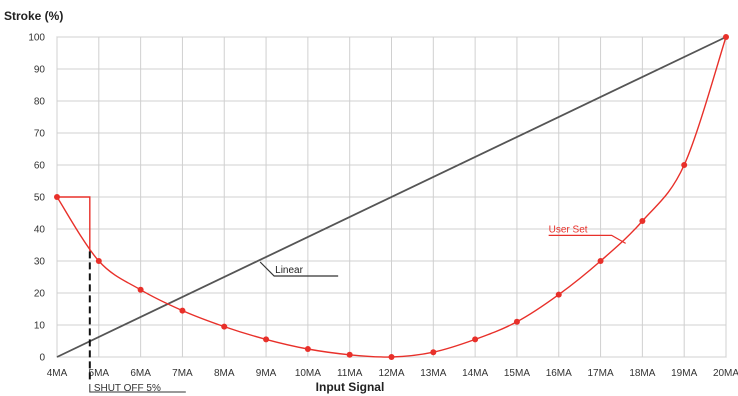  What do you see at coordinates (40, 294) in the screenshot?
I see `y-tick-label: 20` at bounding box center [40, 294].